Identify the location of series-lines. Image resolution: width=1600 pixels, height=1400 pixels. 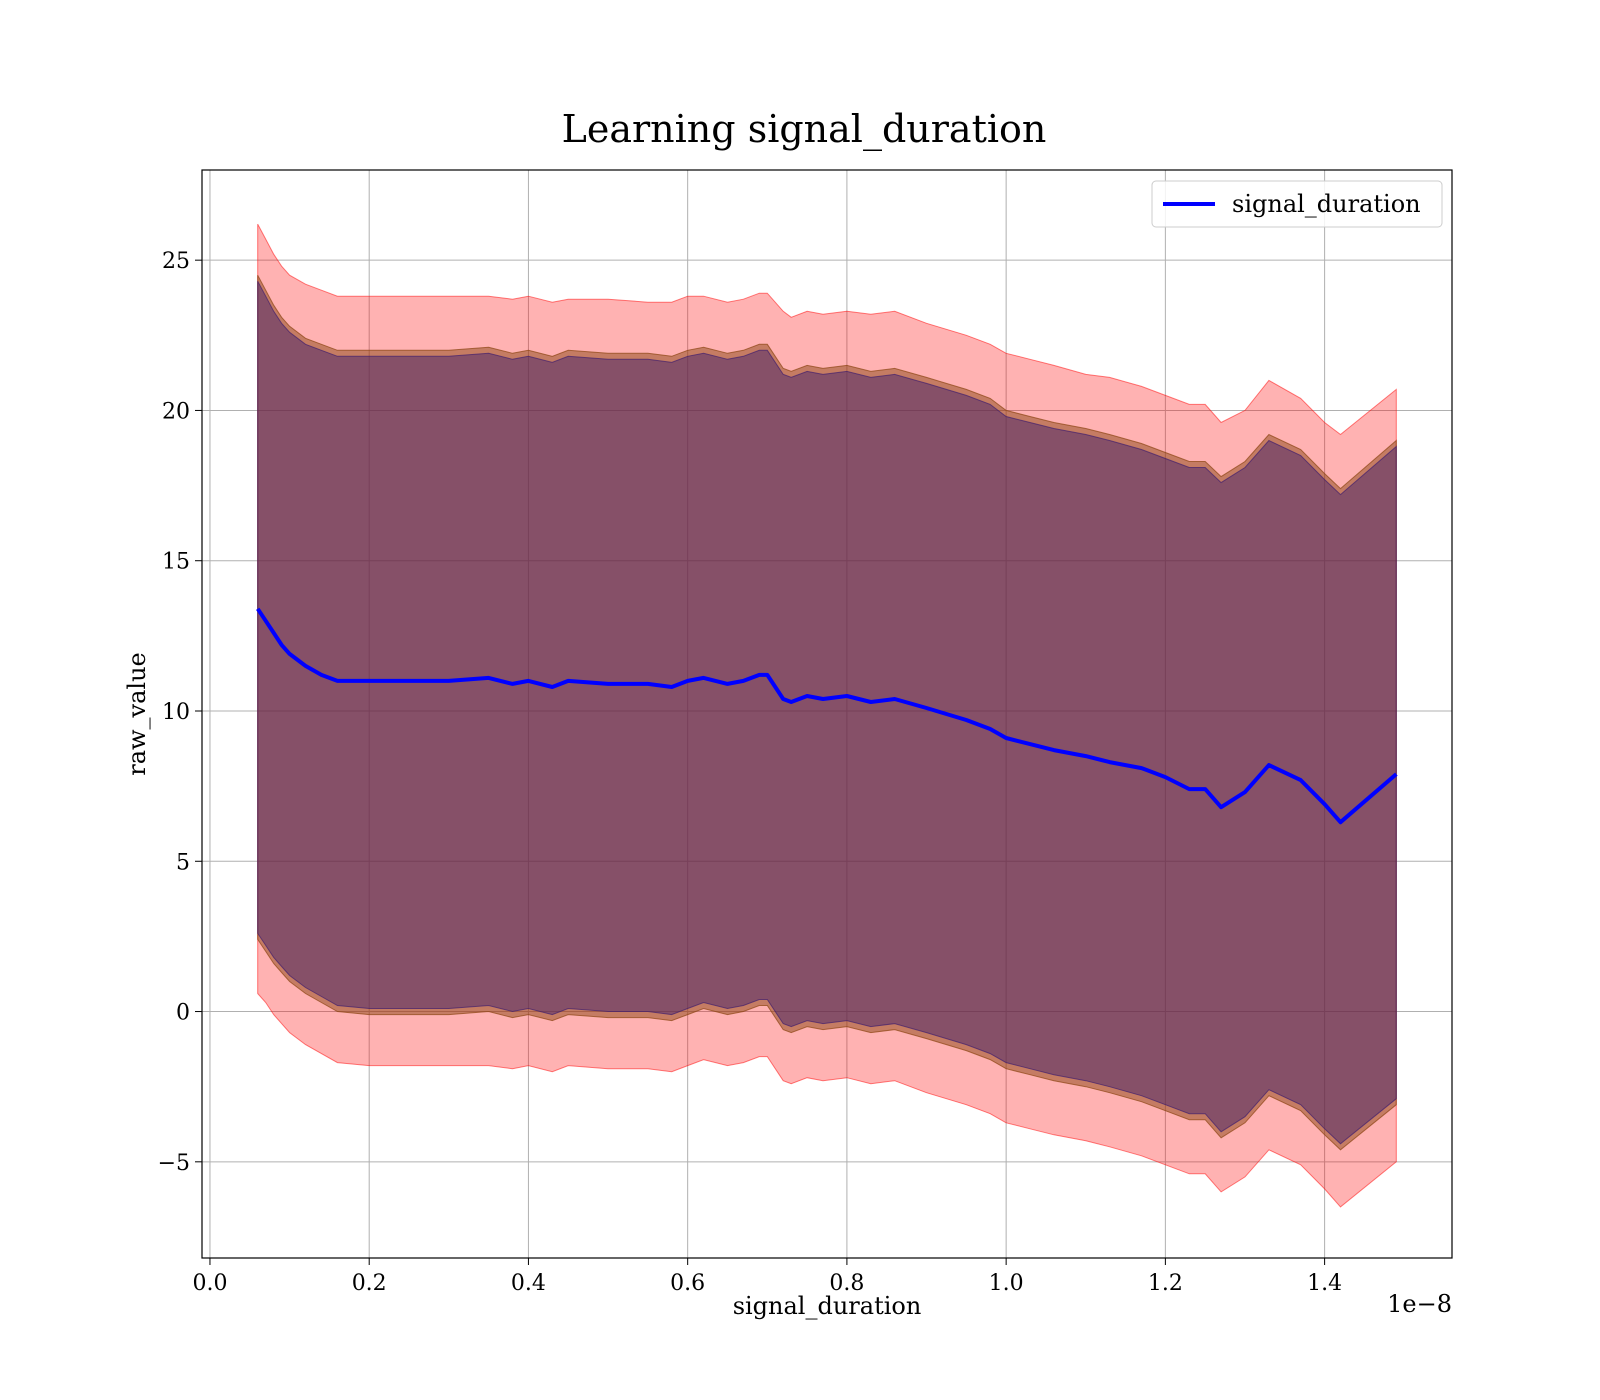
(827, 716).